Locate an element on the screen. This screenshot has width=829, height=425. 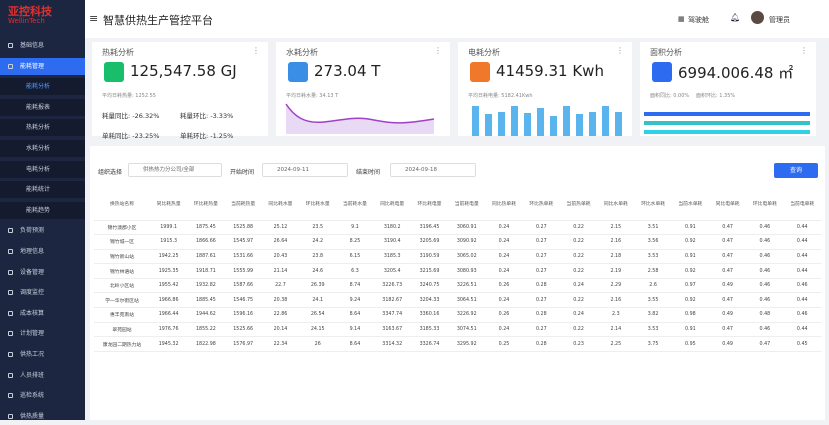
org-select: 供热热力分公司/全部 is located at coordinates (175, 170).